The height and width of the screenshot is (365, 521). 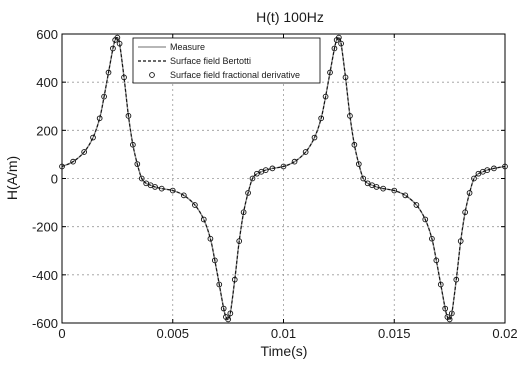 I want to click on x-tick-label: 0, so click(x=61, y=333).